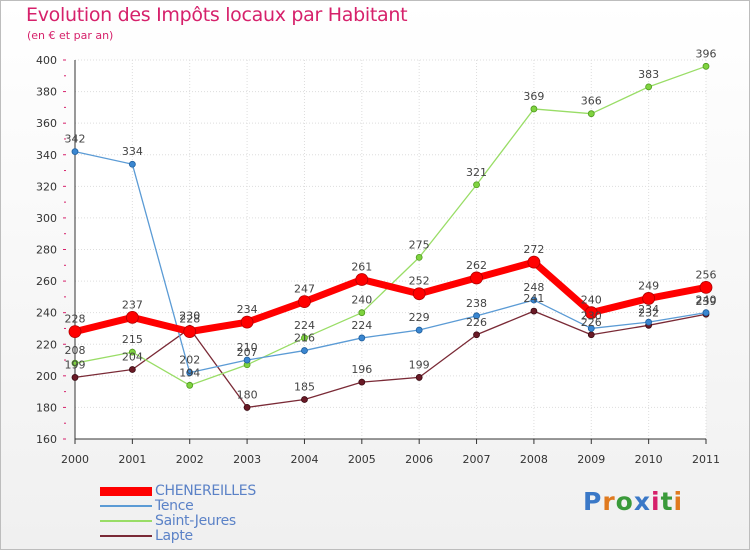 Image resolution: width=750 pixels, height=550 pixels. I want to click on chart-title: Evolution des Impôts locaux par Habitant, so click(217, 15).